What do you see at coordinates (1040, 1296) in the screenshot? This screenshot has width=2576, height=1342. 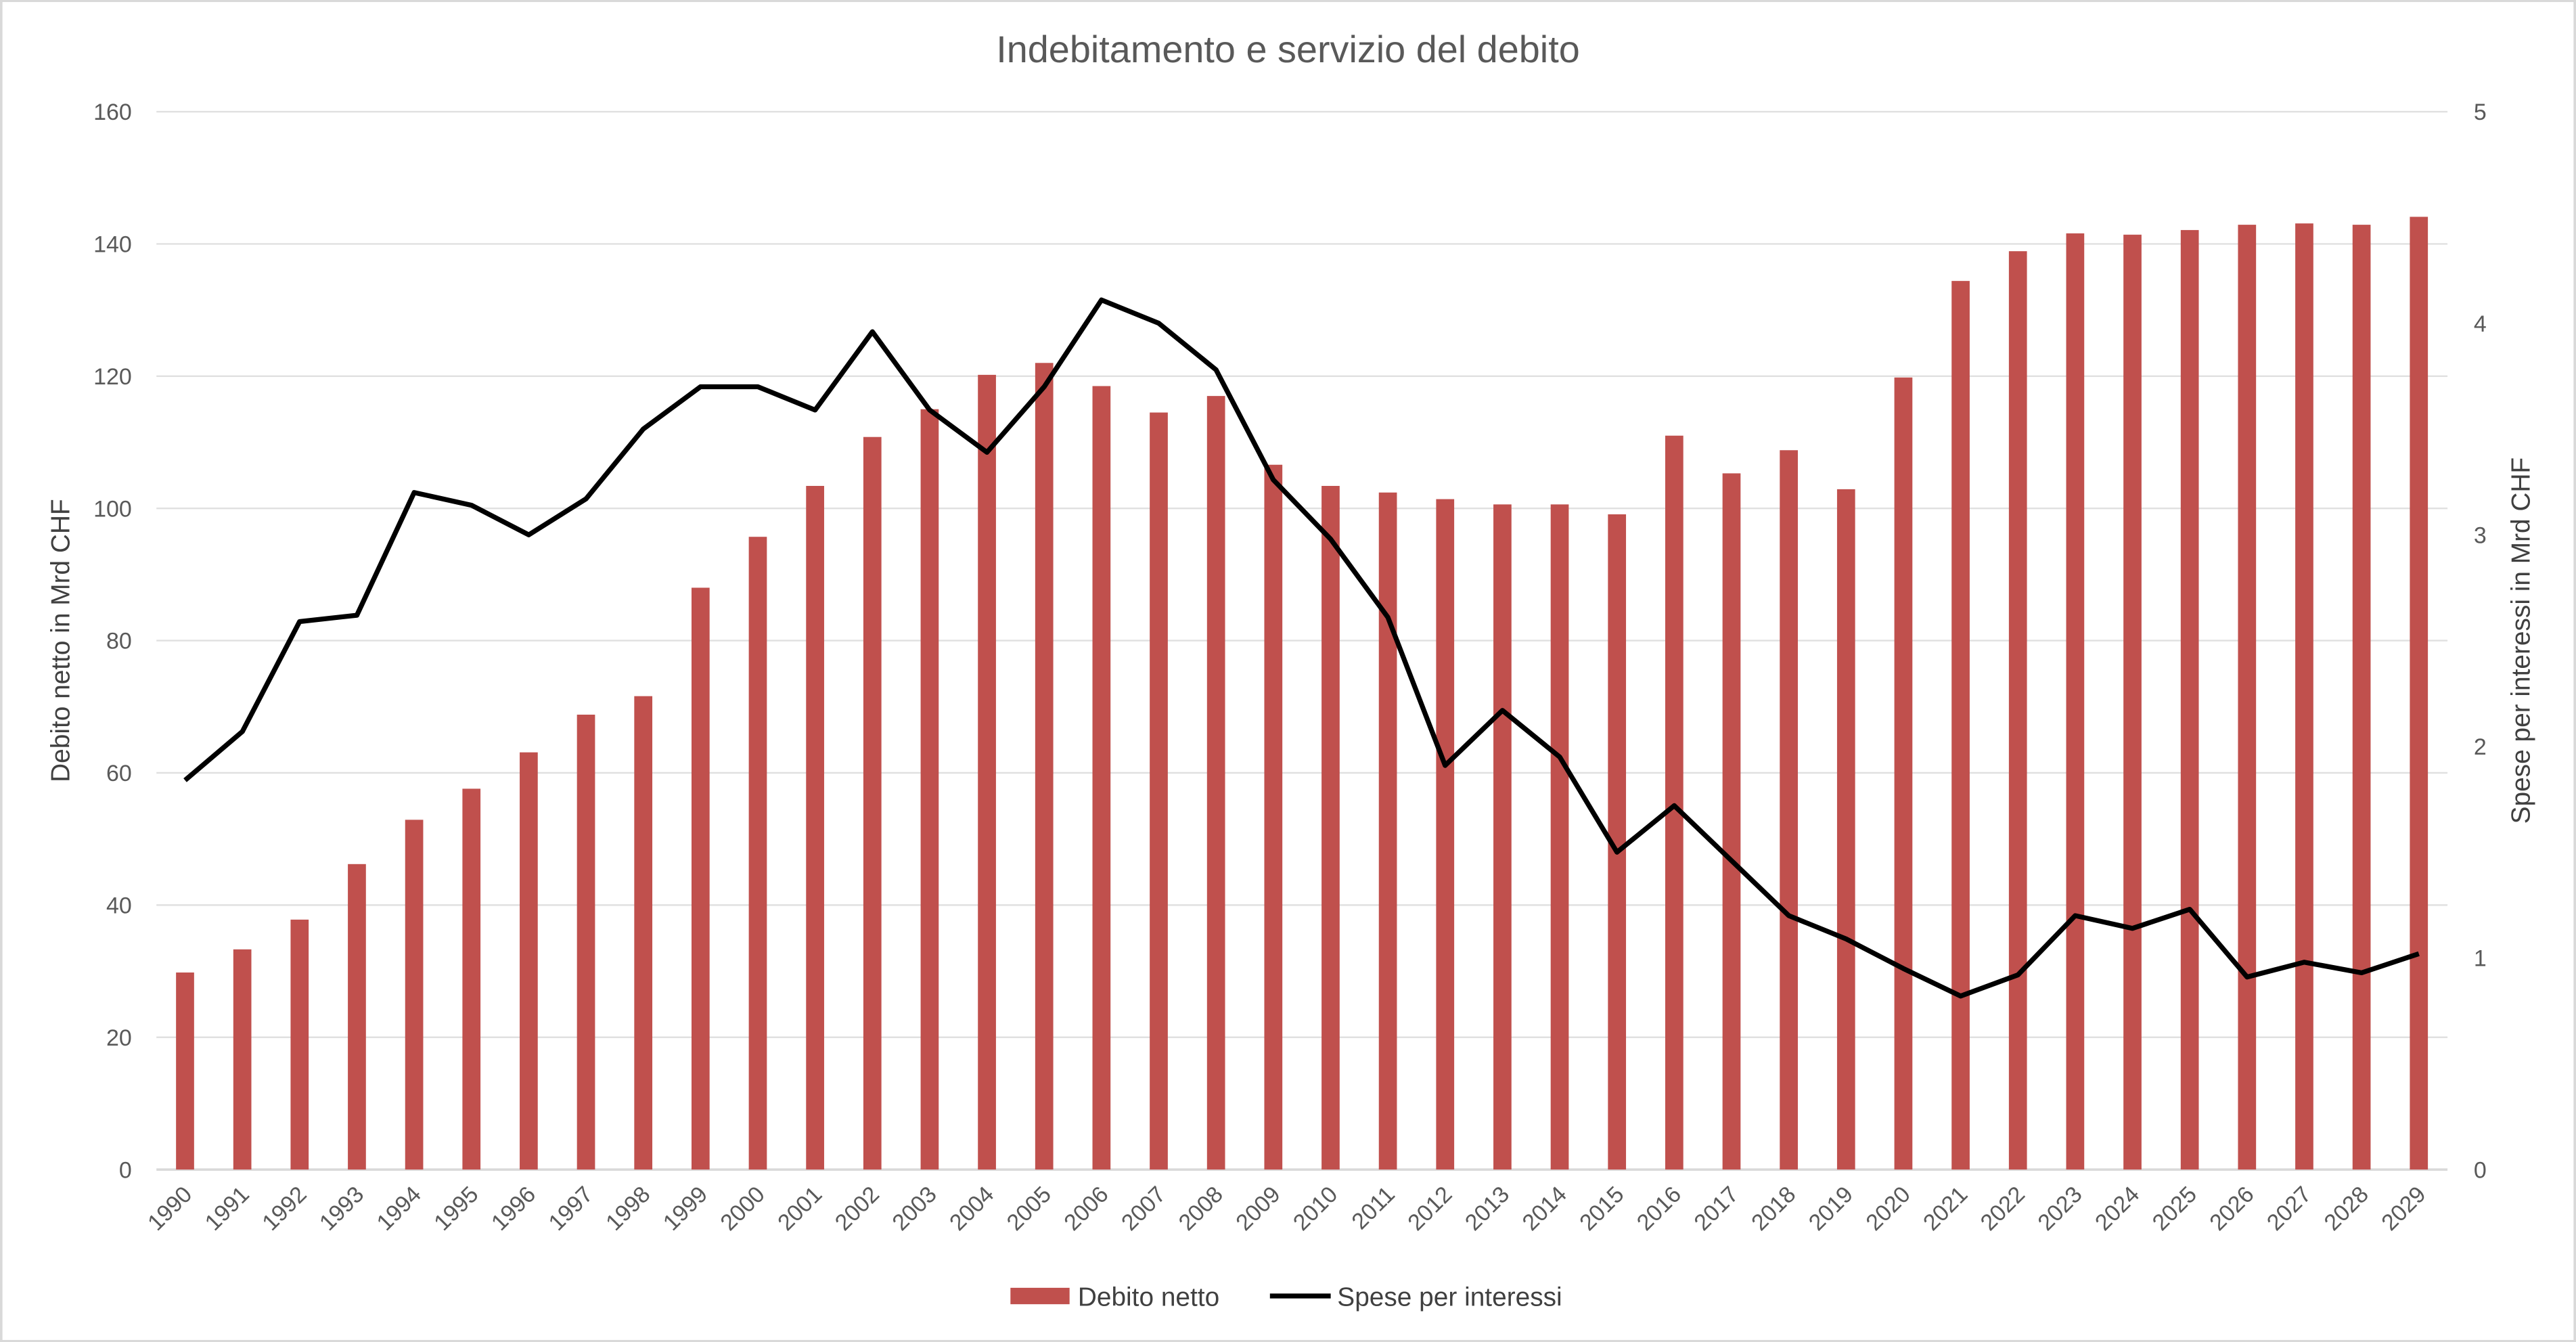 I see `legend-swatch-debito-netto` at bounding box center [1040, 1296].